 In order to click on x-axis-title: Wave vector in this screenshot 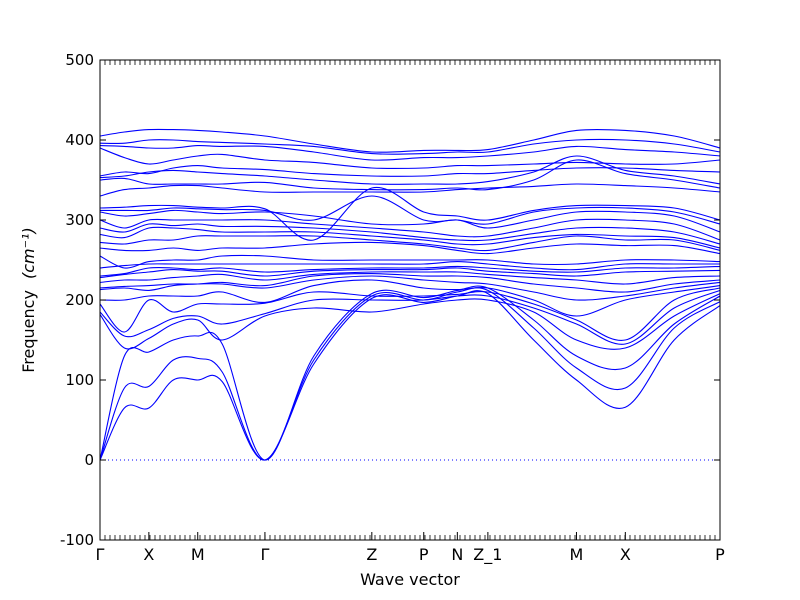, I will do `click(410, 579)`.